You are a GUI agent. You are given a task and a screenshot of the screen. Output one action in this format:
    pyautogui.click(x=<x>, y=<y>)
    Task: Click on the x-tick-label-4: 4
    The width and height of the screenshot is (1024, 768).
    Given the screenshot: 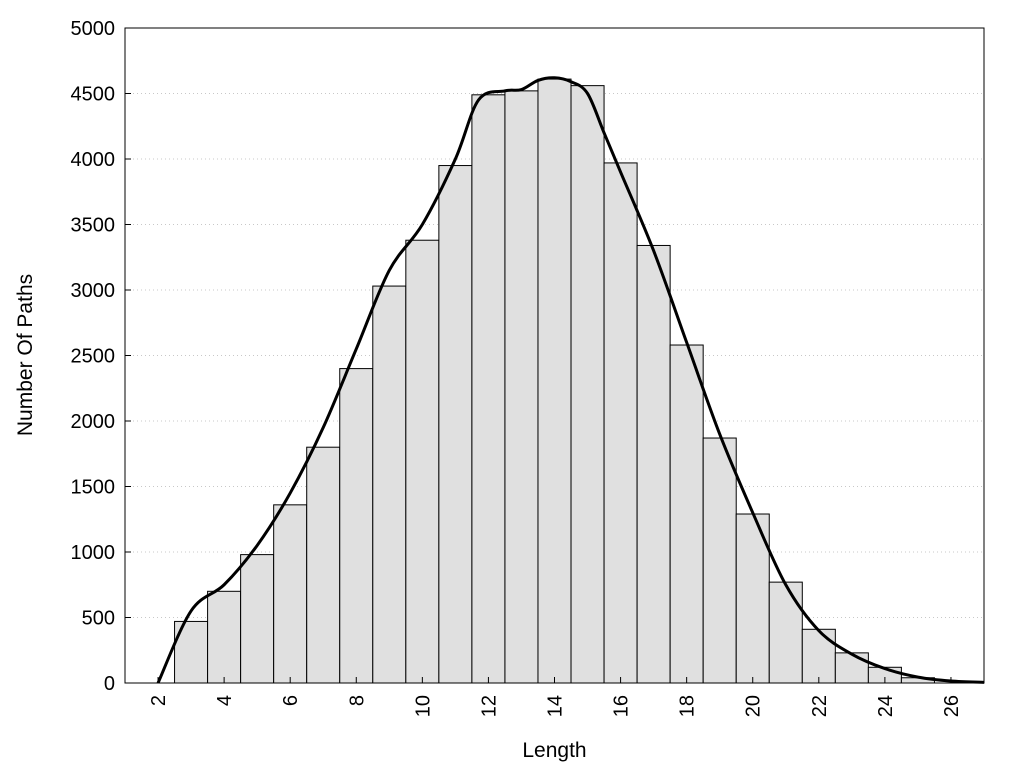 What is the action you would take?
    pyautogui.click(x=225, y=700)
    